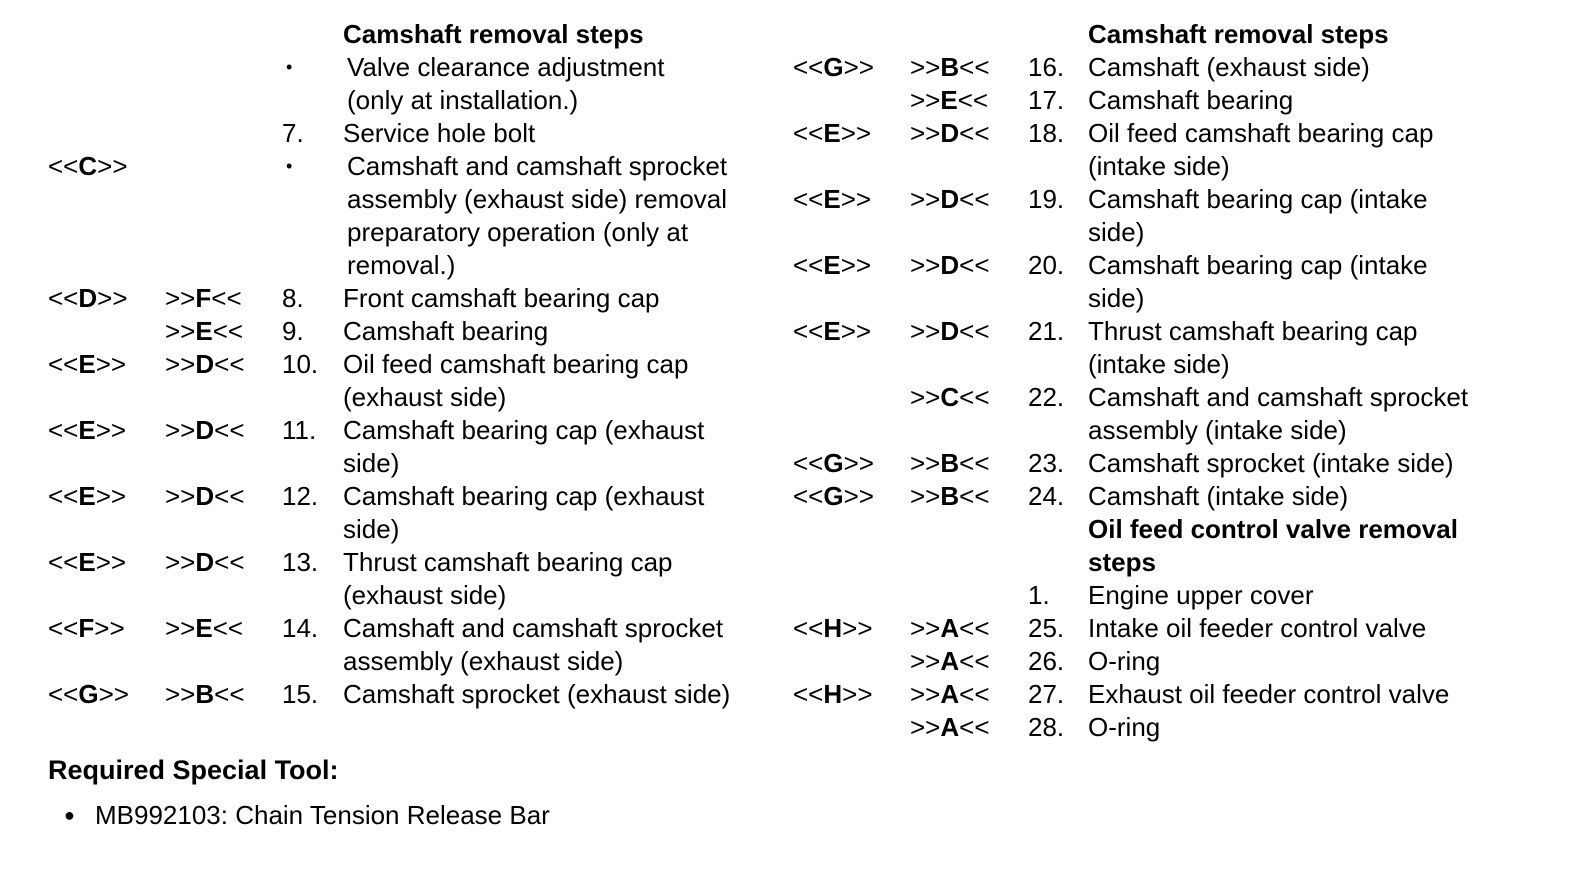  What do you see at coordinates (293, 298) in the screenshot?
I see `step-number: 8.` at bounding box center [293, 298].